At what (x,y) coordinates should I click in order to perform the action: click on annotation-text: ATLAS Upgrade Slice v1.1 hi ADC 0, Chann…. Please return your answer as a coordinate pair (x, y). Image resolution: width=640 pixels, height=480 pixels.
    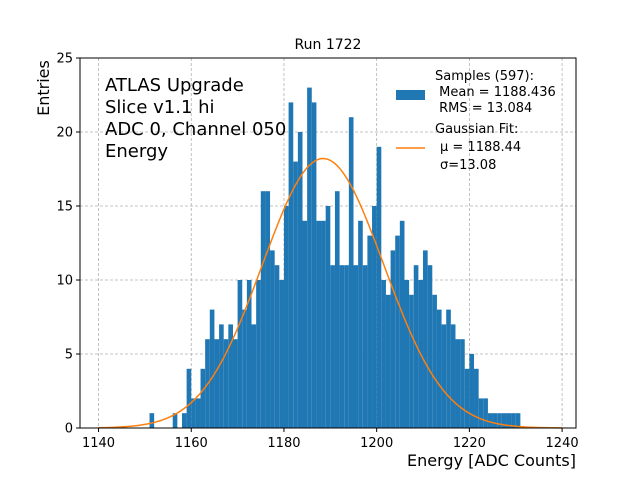
    Looking at the image, I should click on (195, 118).